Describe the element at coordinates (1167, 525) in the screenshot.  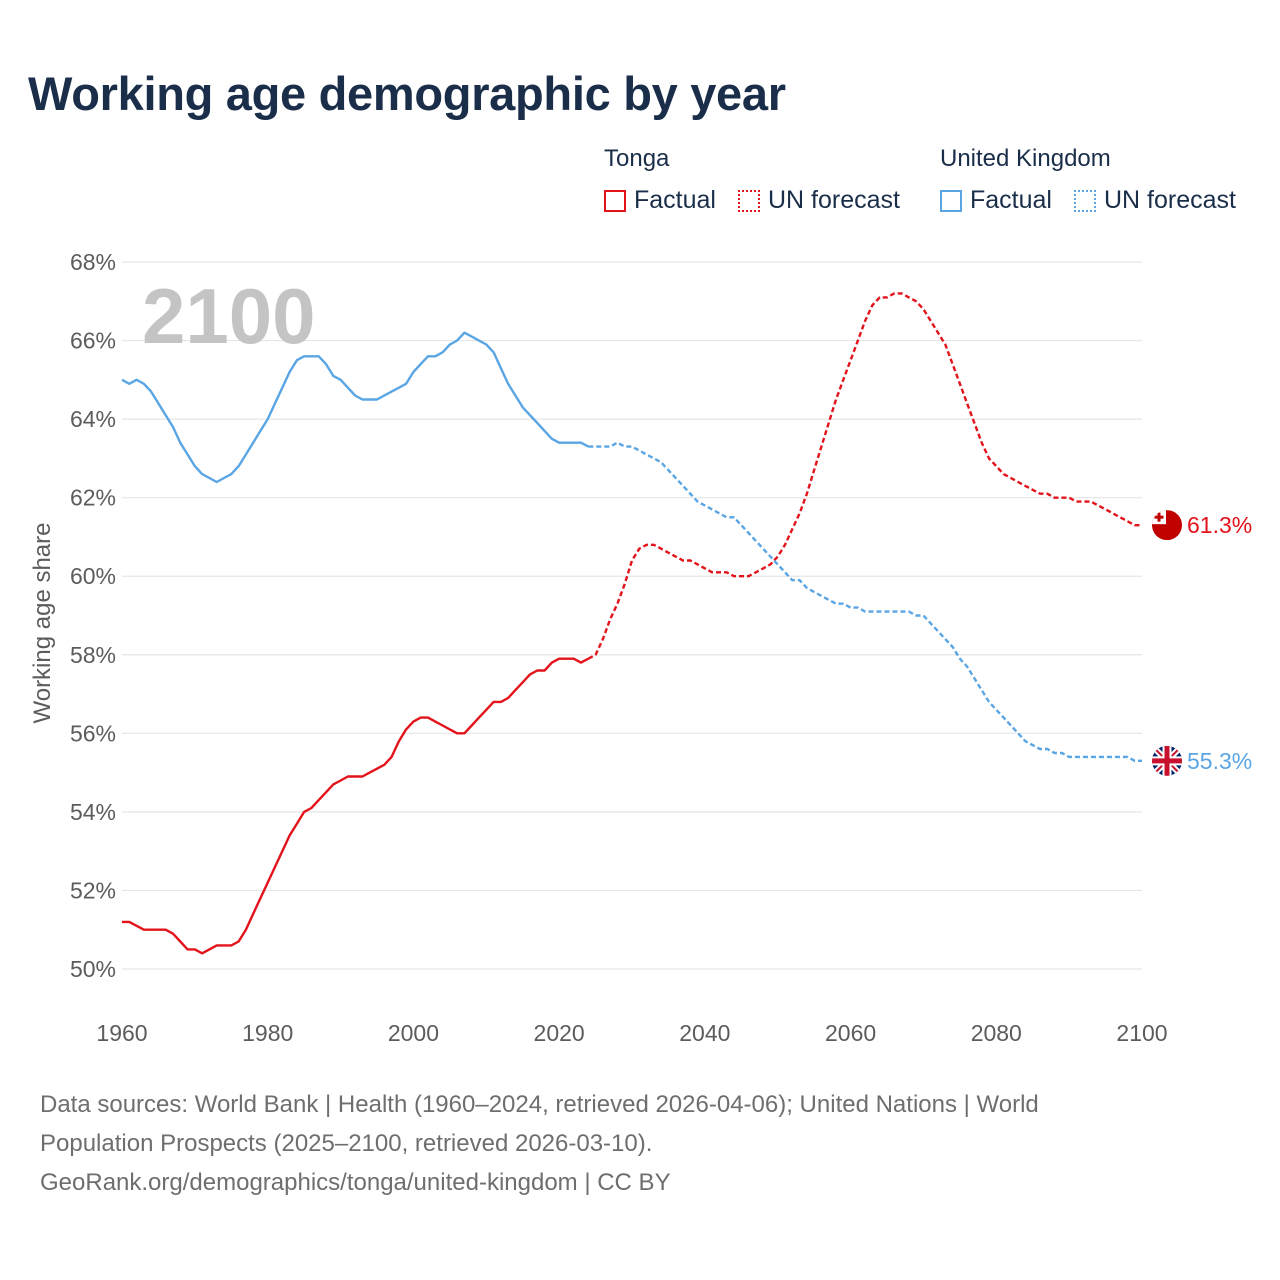
I see `flag-icon-tonga` at that location.